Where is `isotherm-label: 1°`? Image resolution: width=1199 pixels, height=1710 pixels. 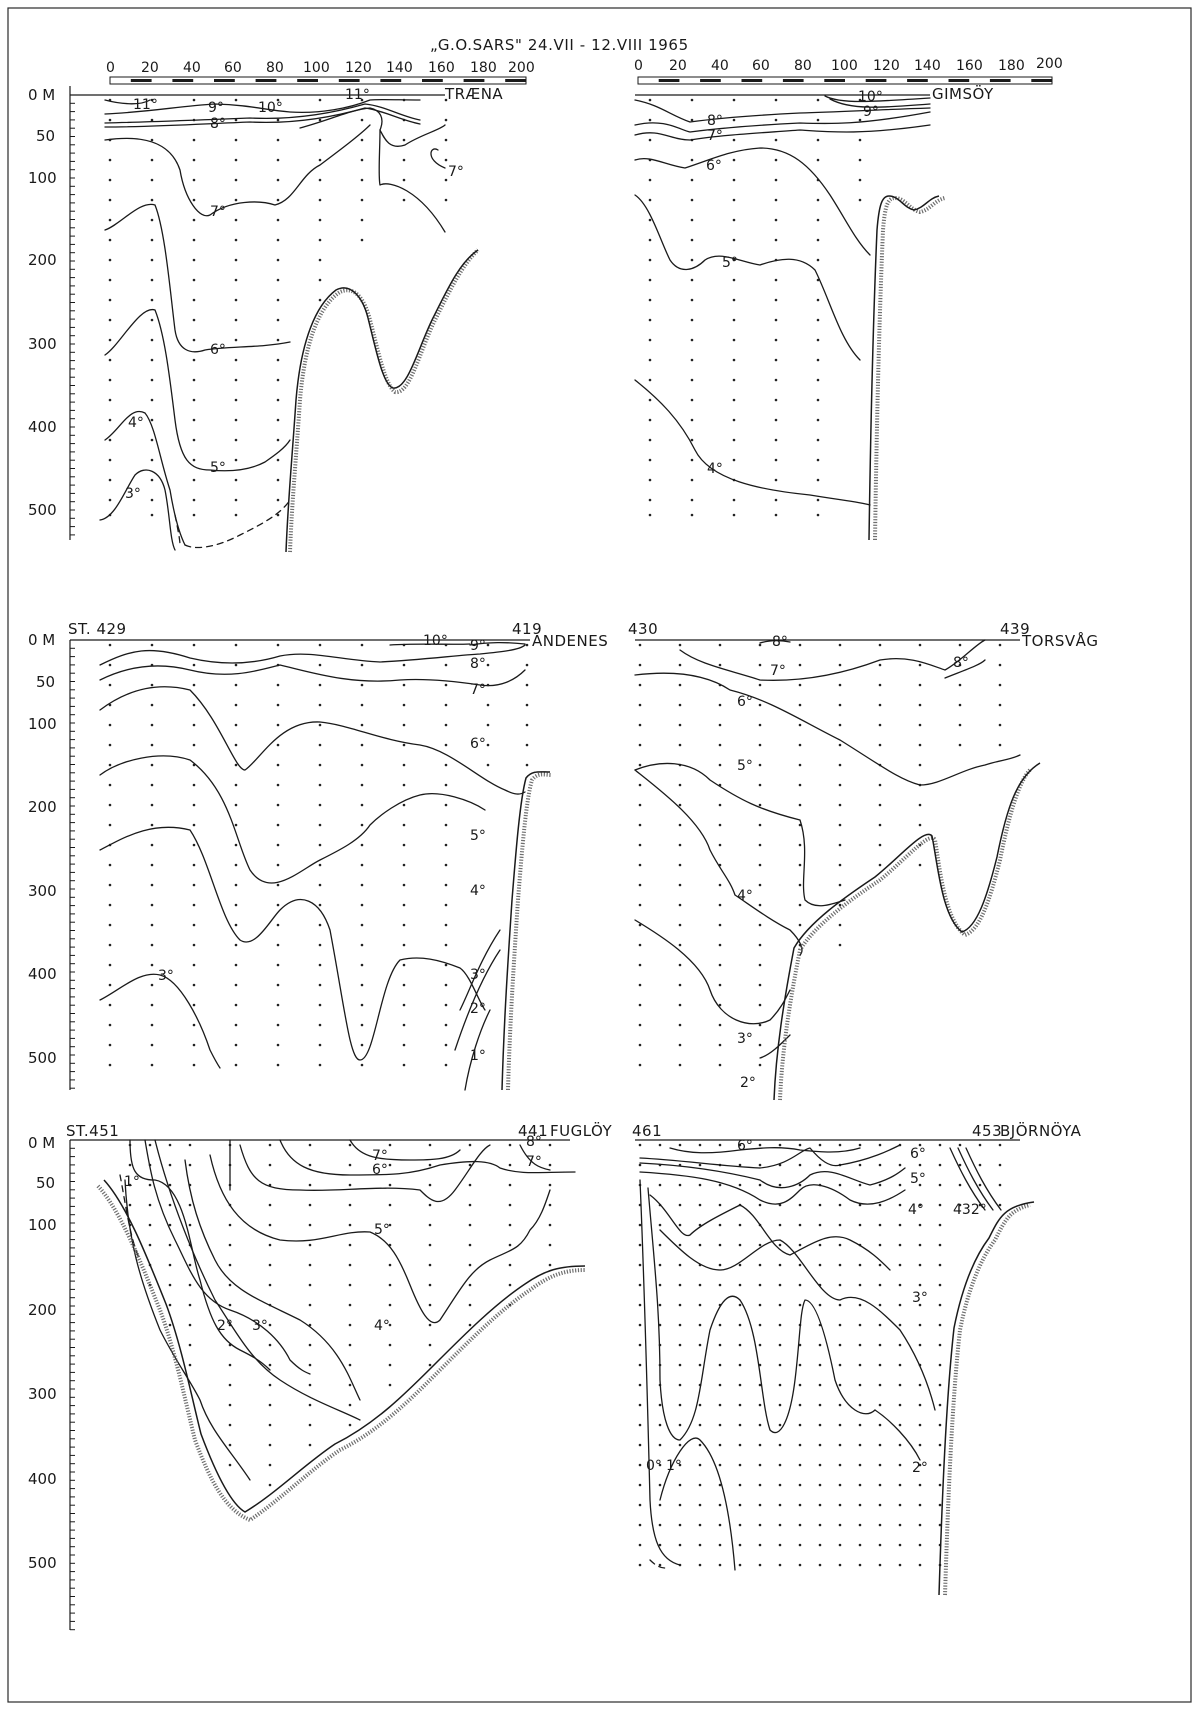
isotherm-label: 1° is located at coordinates (674, 1466).